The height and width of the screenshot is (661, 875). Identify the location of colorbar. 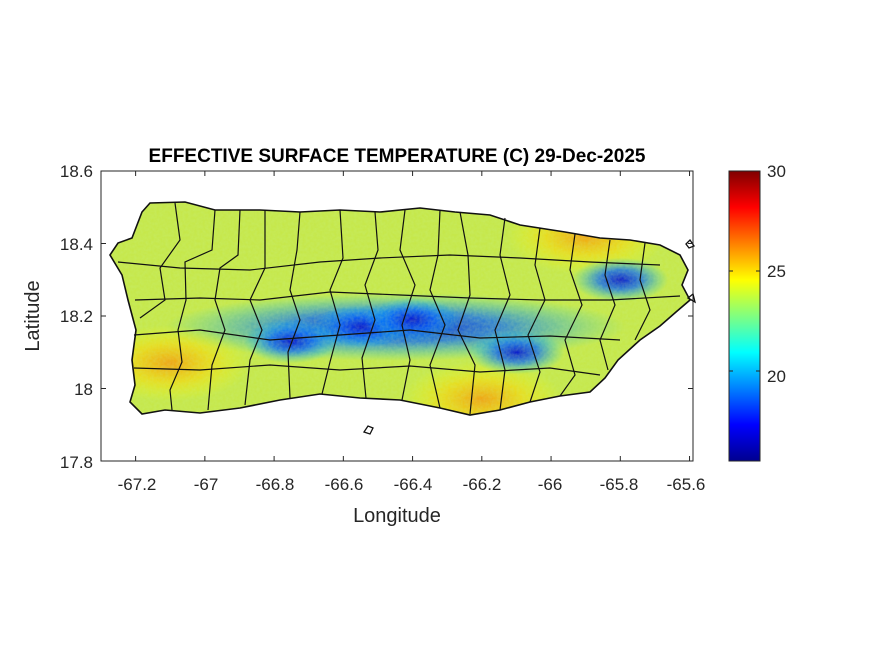
(744, 316).